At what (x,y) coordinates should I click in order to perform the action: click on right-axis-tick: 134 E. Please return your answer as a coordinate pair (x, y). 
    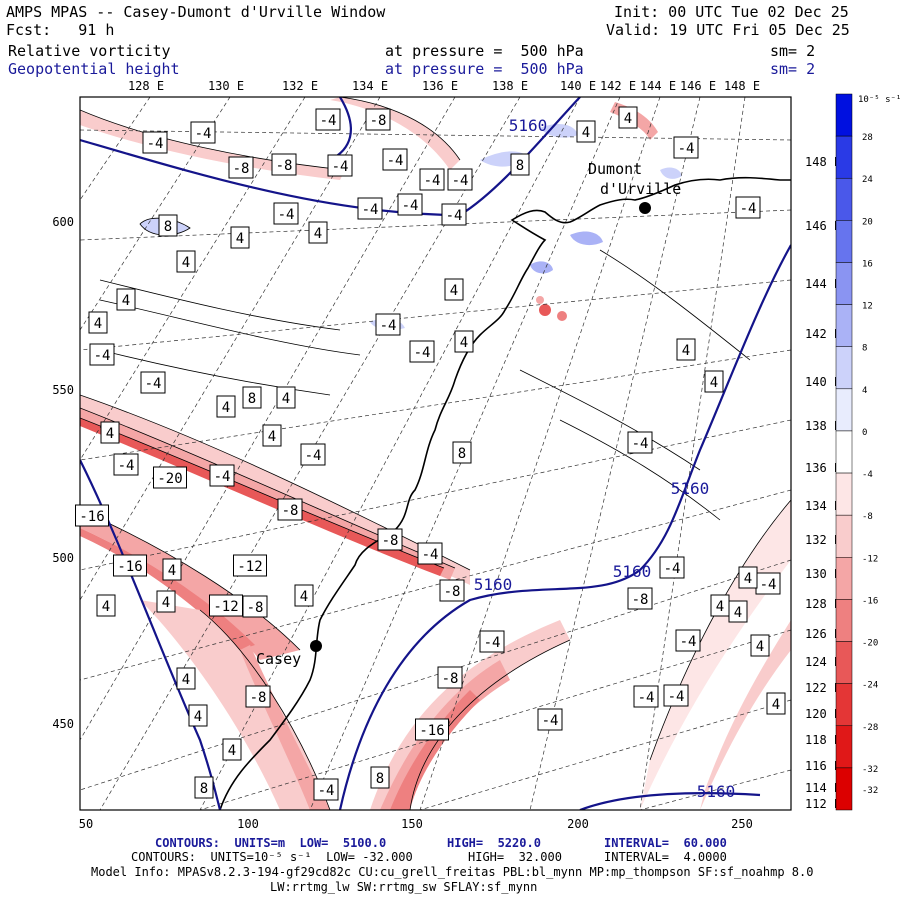
    Looking at the image, I should click on (823, 506).